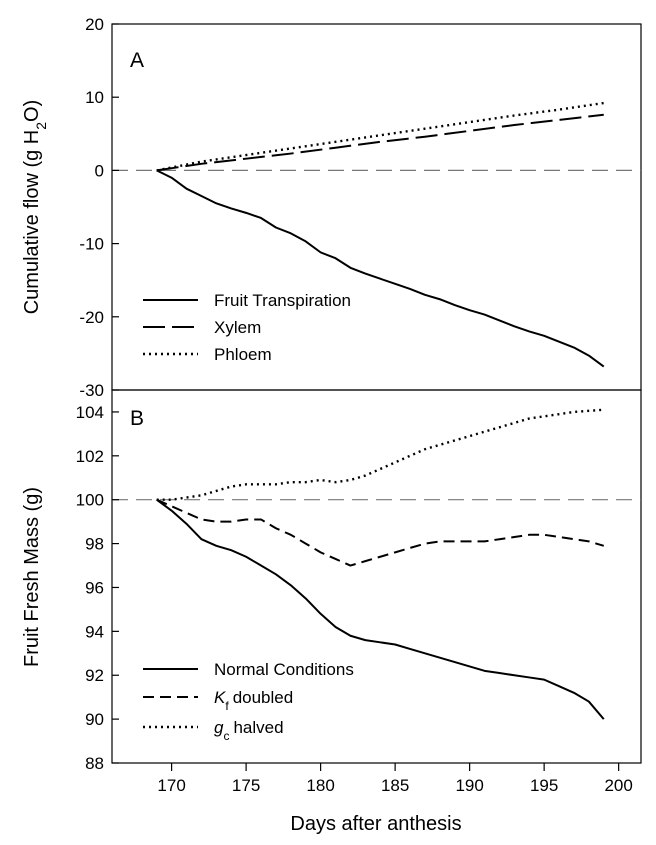 Image resolution: width=656 pixels, height=845 pixels. What do you see at coordinates (469, 785) in the screenshot?
I see `x-tick-label-190: 190` at bounding box center [469, 785].